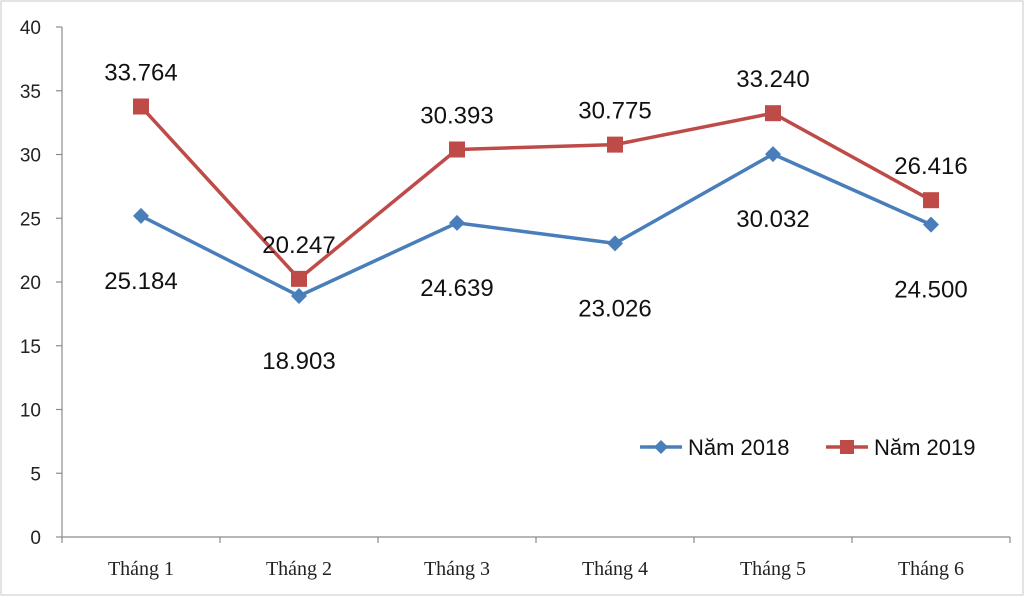 Image resolution: width=1024 pixels, height=601 pixels. I want to click on data-label: 24.639, so click(456, 288).